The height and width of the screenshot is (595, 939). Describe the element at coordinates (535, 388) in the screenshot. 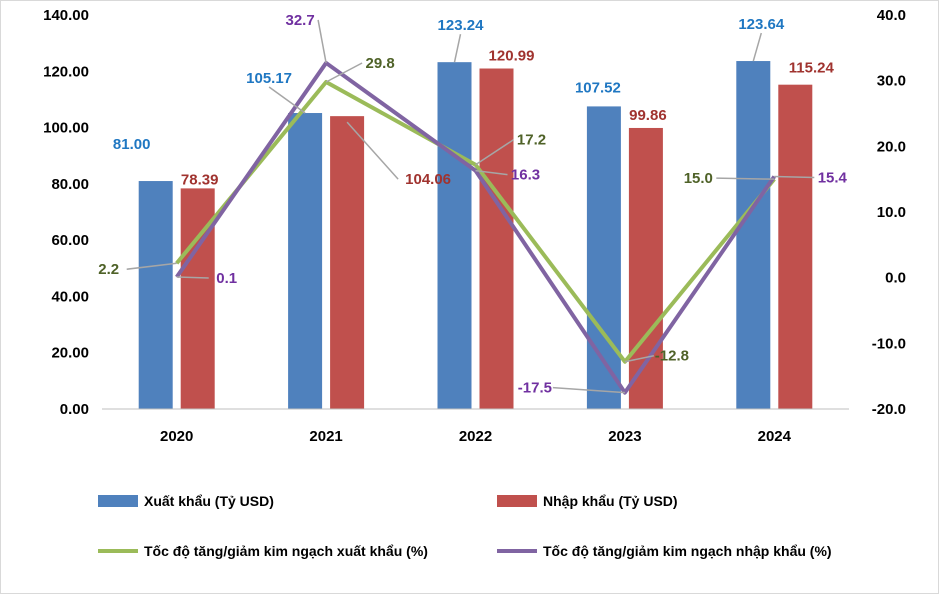

I see `import-growth-label: -17.5` at that location.